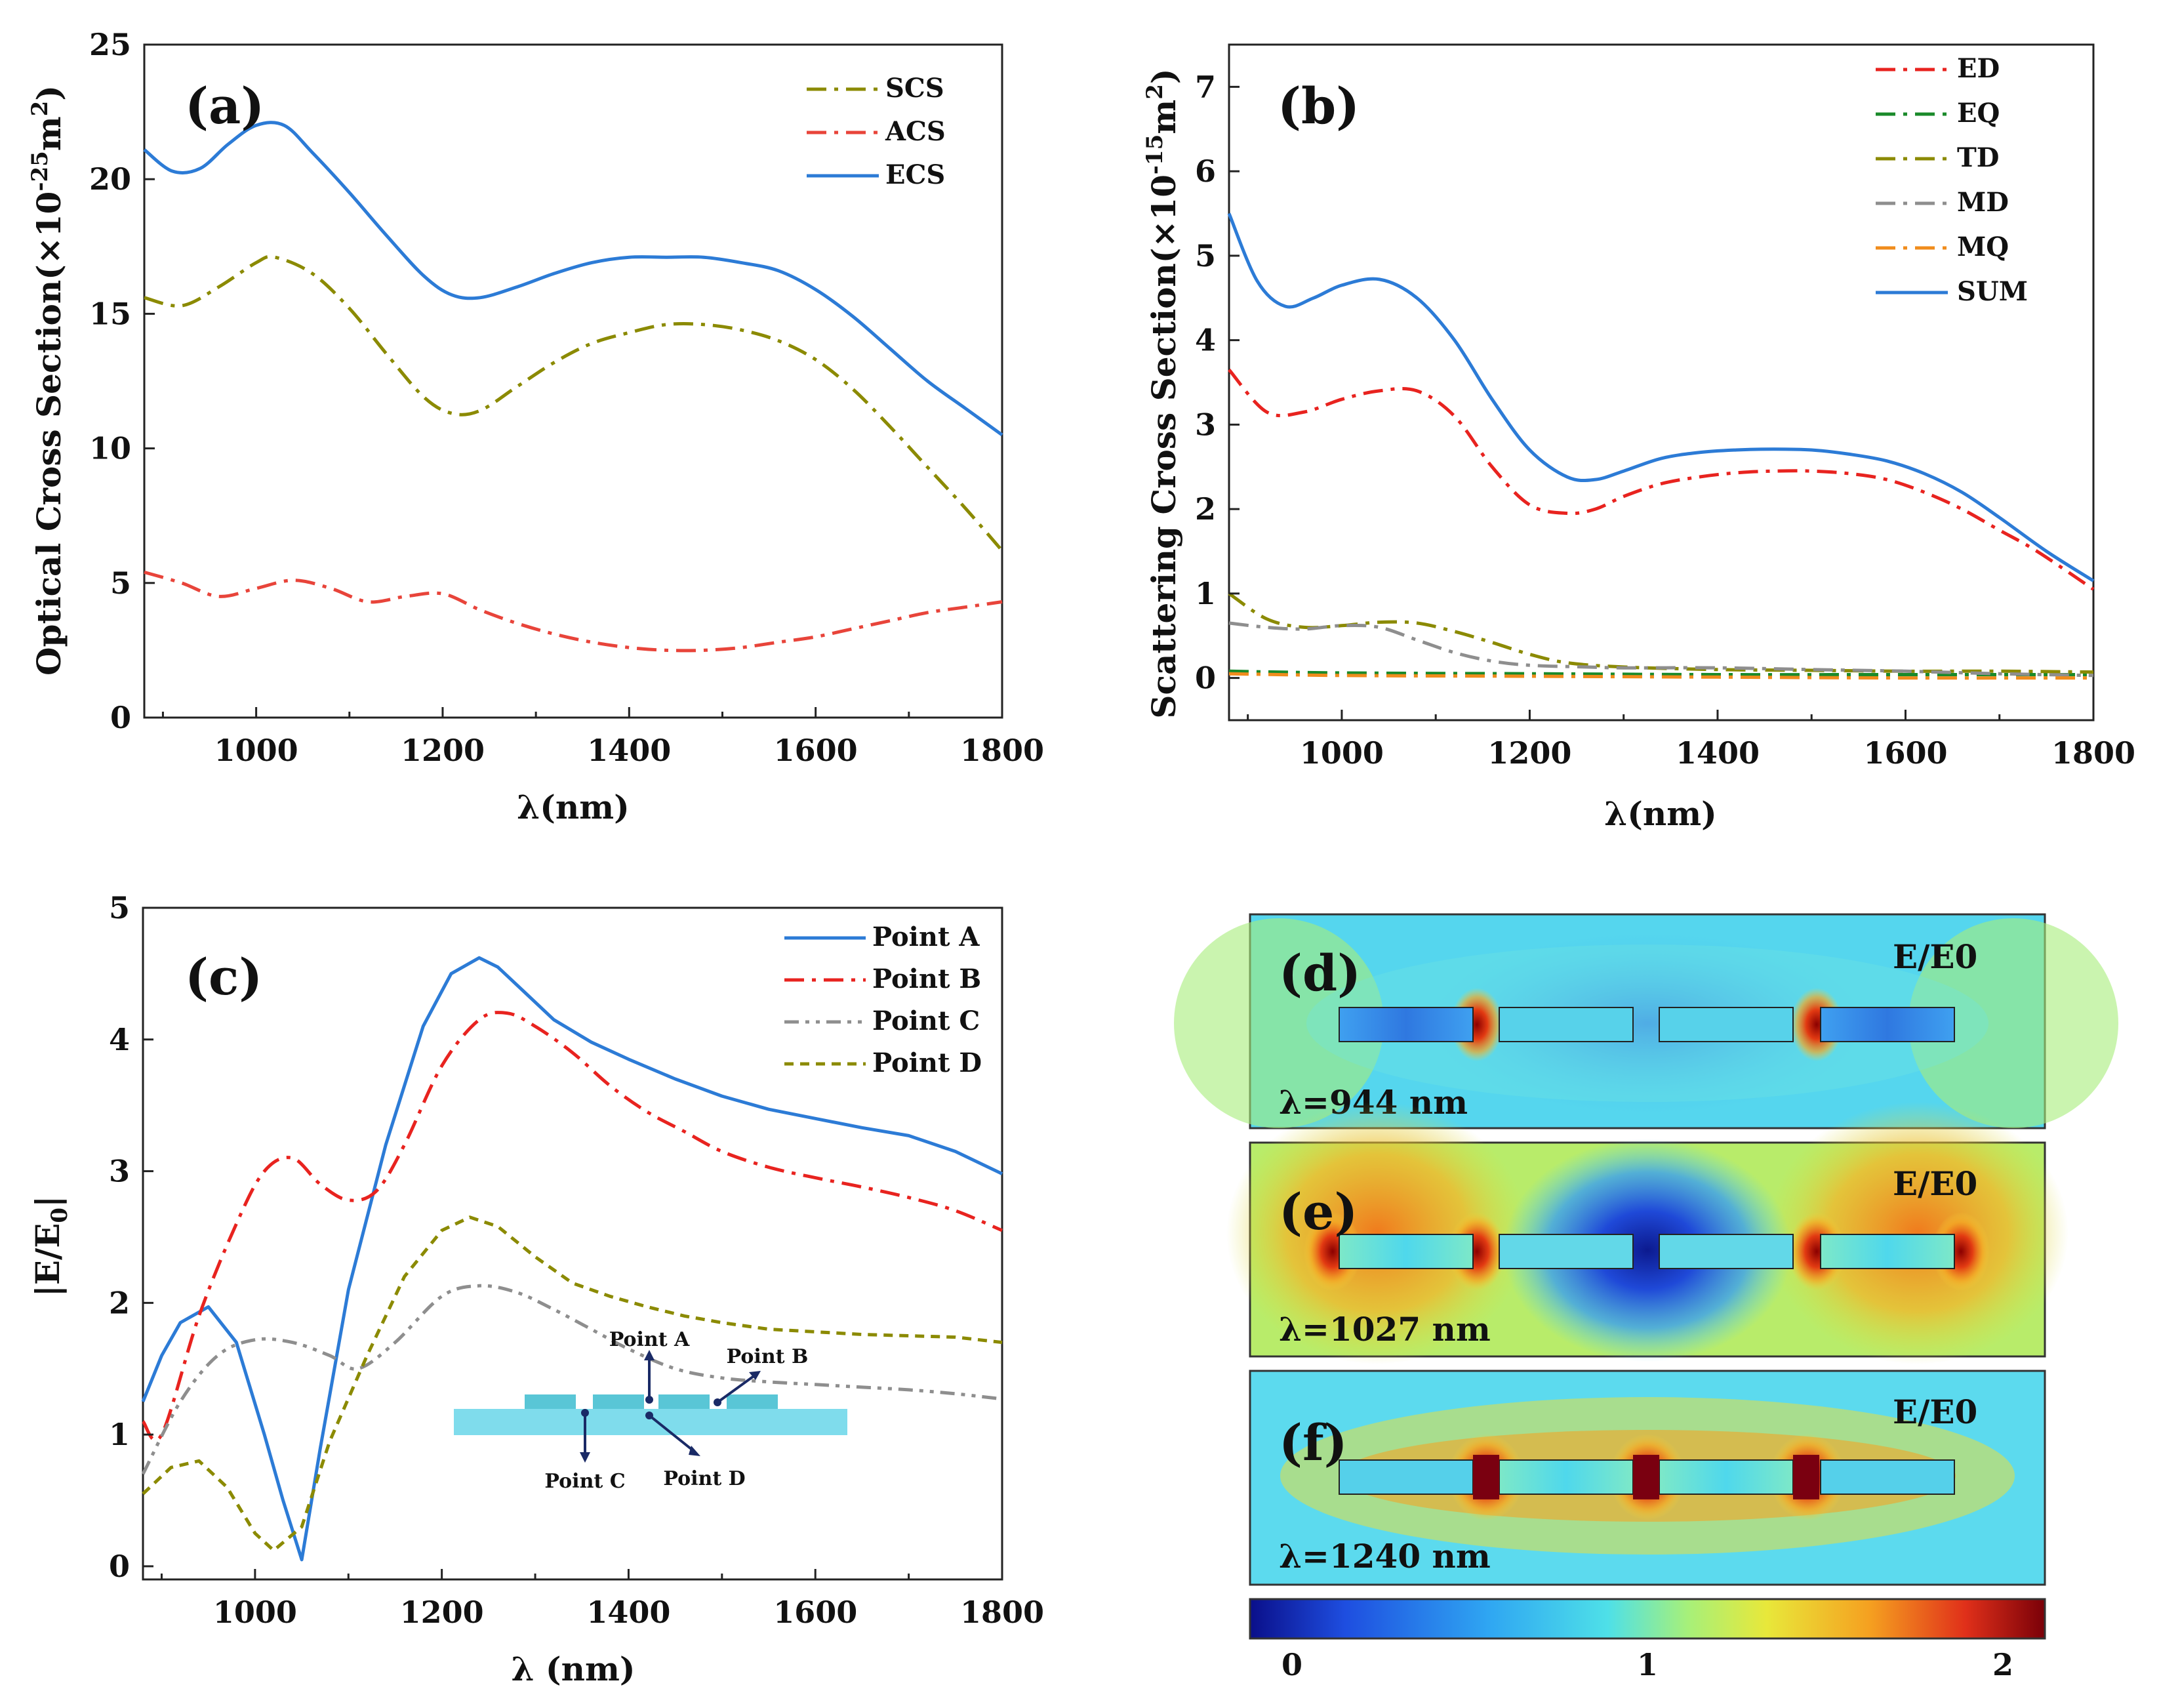 The width and height of the screenshot is (2159, 1708). Describe the element at coordinates (704, 1478) in the screenshot. I see `inset-label-d: Point D` at that location.